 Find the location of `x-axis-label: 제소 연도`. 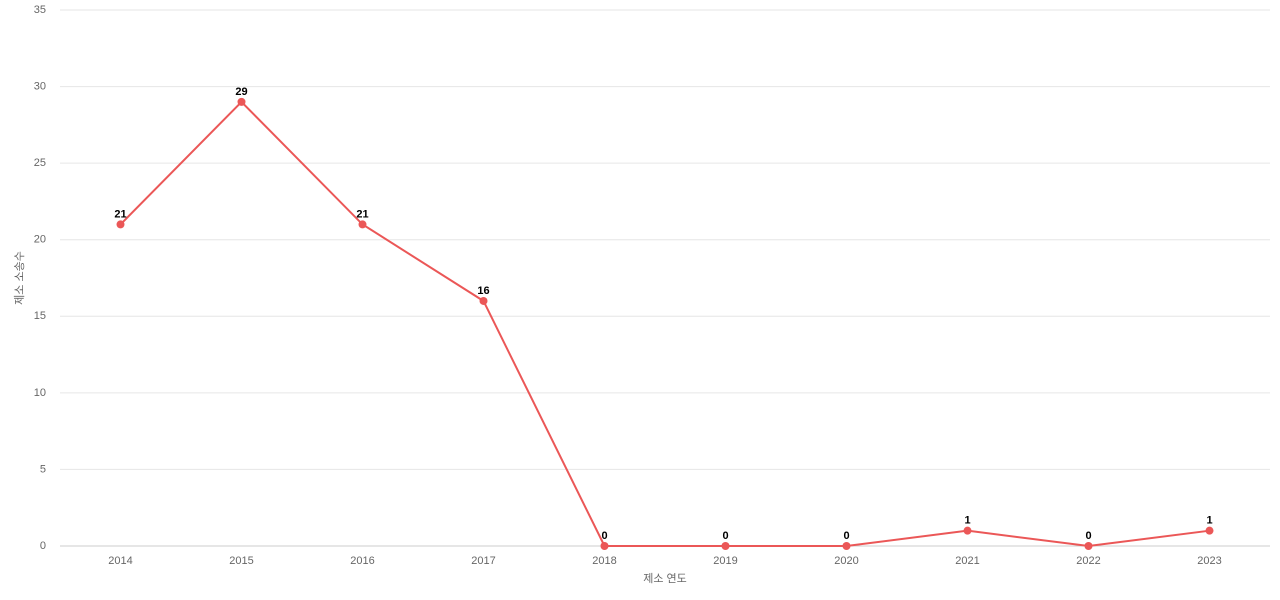

x-axis-label: 제소 연도 is located at coordinates (665, 578).